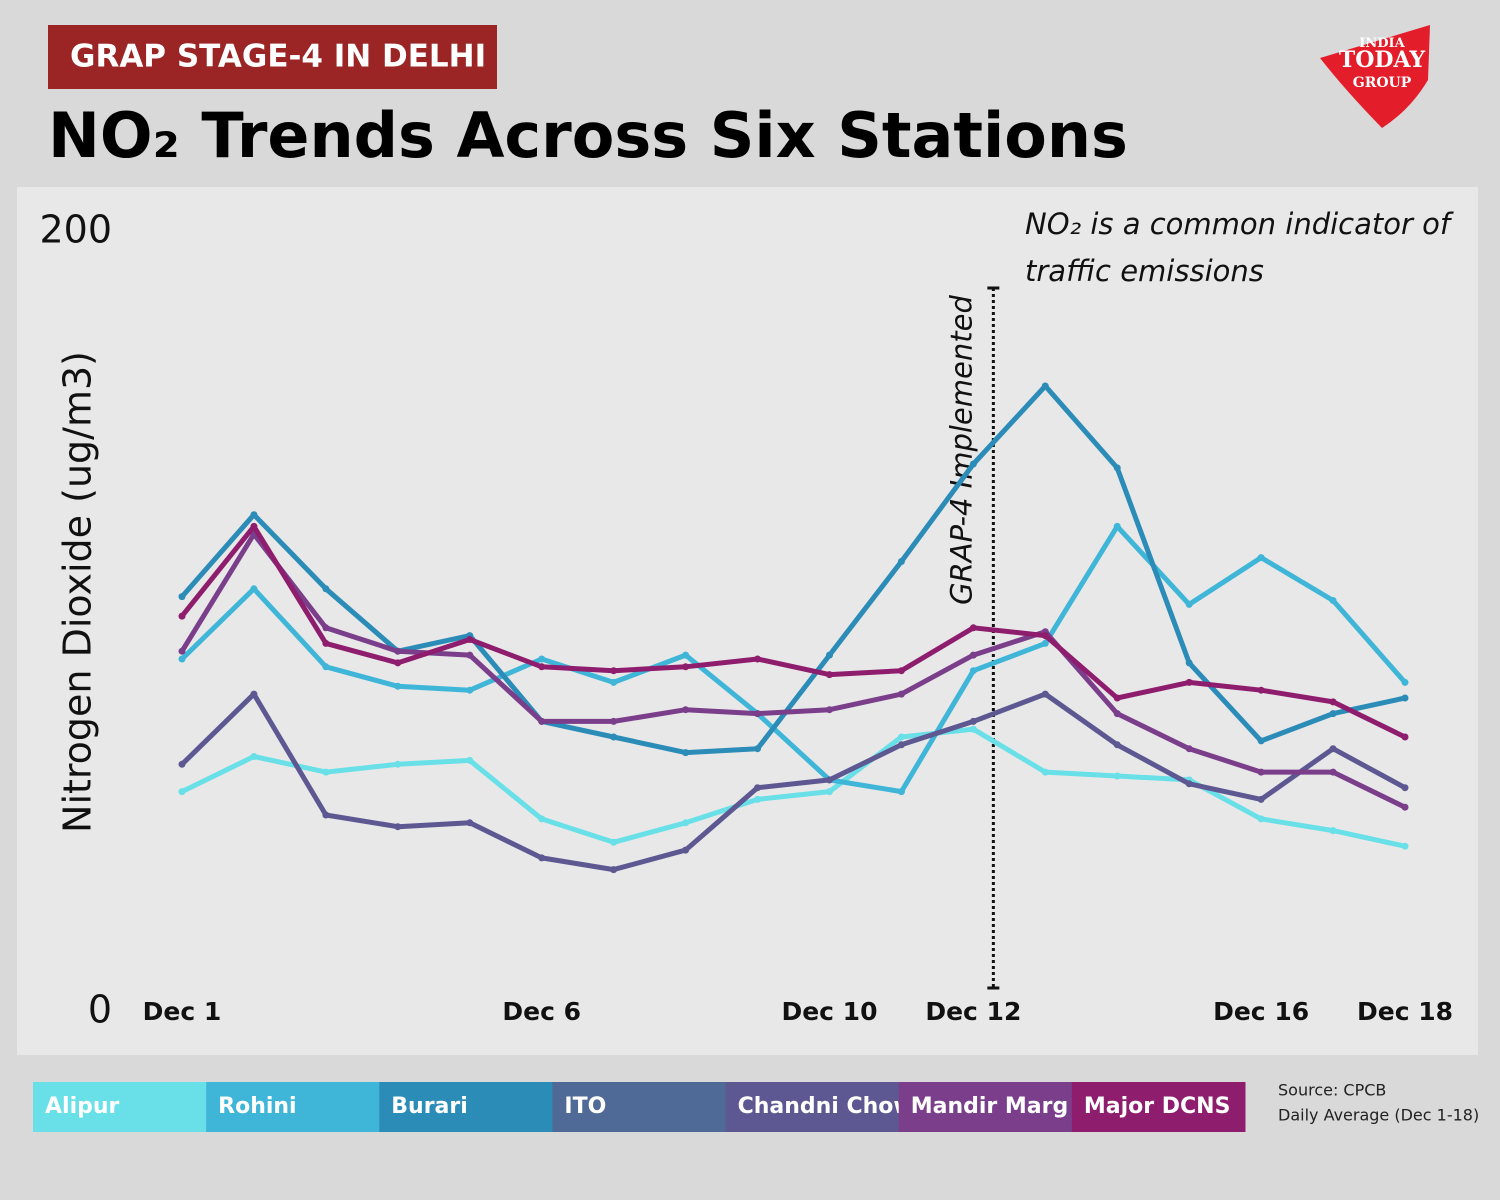 The width and height of the screenshot is (1500, 1200). Describe the element at coordinates (990, 1106) in the screenshot. I see `legend-label: Mandir Marg` at that location.